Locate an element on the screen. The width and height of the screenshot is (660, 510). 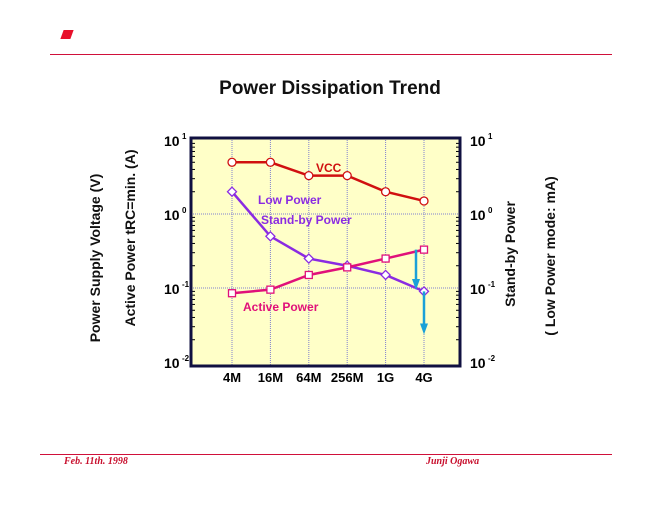
series-label-active-power: Active Power is located at coordinates (281, 307).